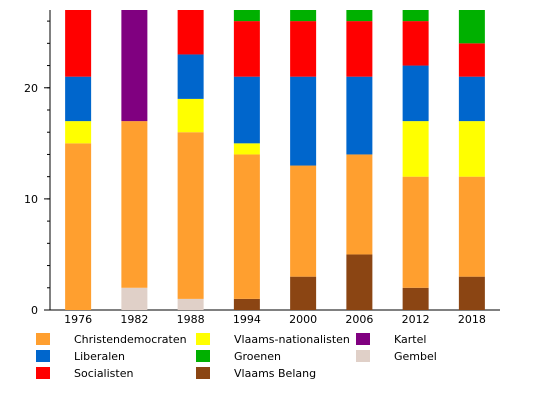 This screenshot has width=550, height=400. What do you see at coordinates (78, 319) in the screenshot?
I see `x-tick-label: 1976` at bounding box center [78, 319].